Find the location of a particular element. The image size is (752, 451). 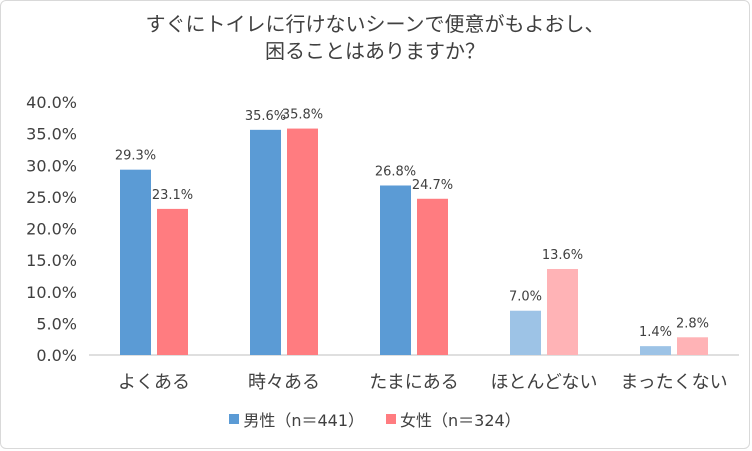

data-label-male: 29.3% is located at coordinates (135, 156).